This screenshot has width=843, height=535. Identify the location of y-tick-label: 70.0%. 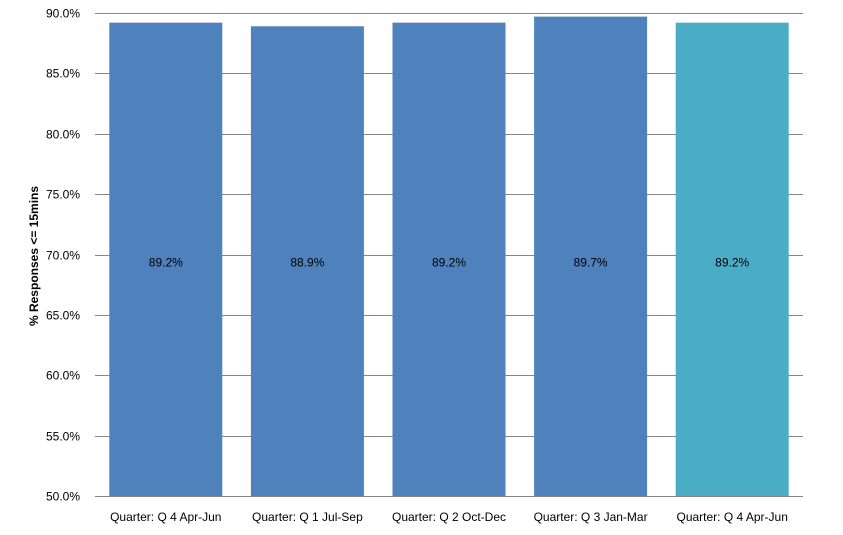
(63, 256).